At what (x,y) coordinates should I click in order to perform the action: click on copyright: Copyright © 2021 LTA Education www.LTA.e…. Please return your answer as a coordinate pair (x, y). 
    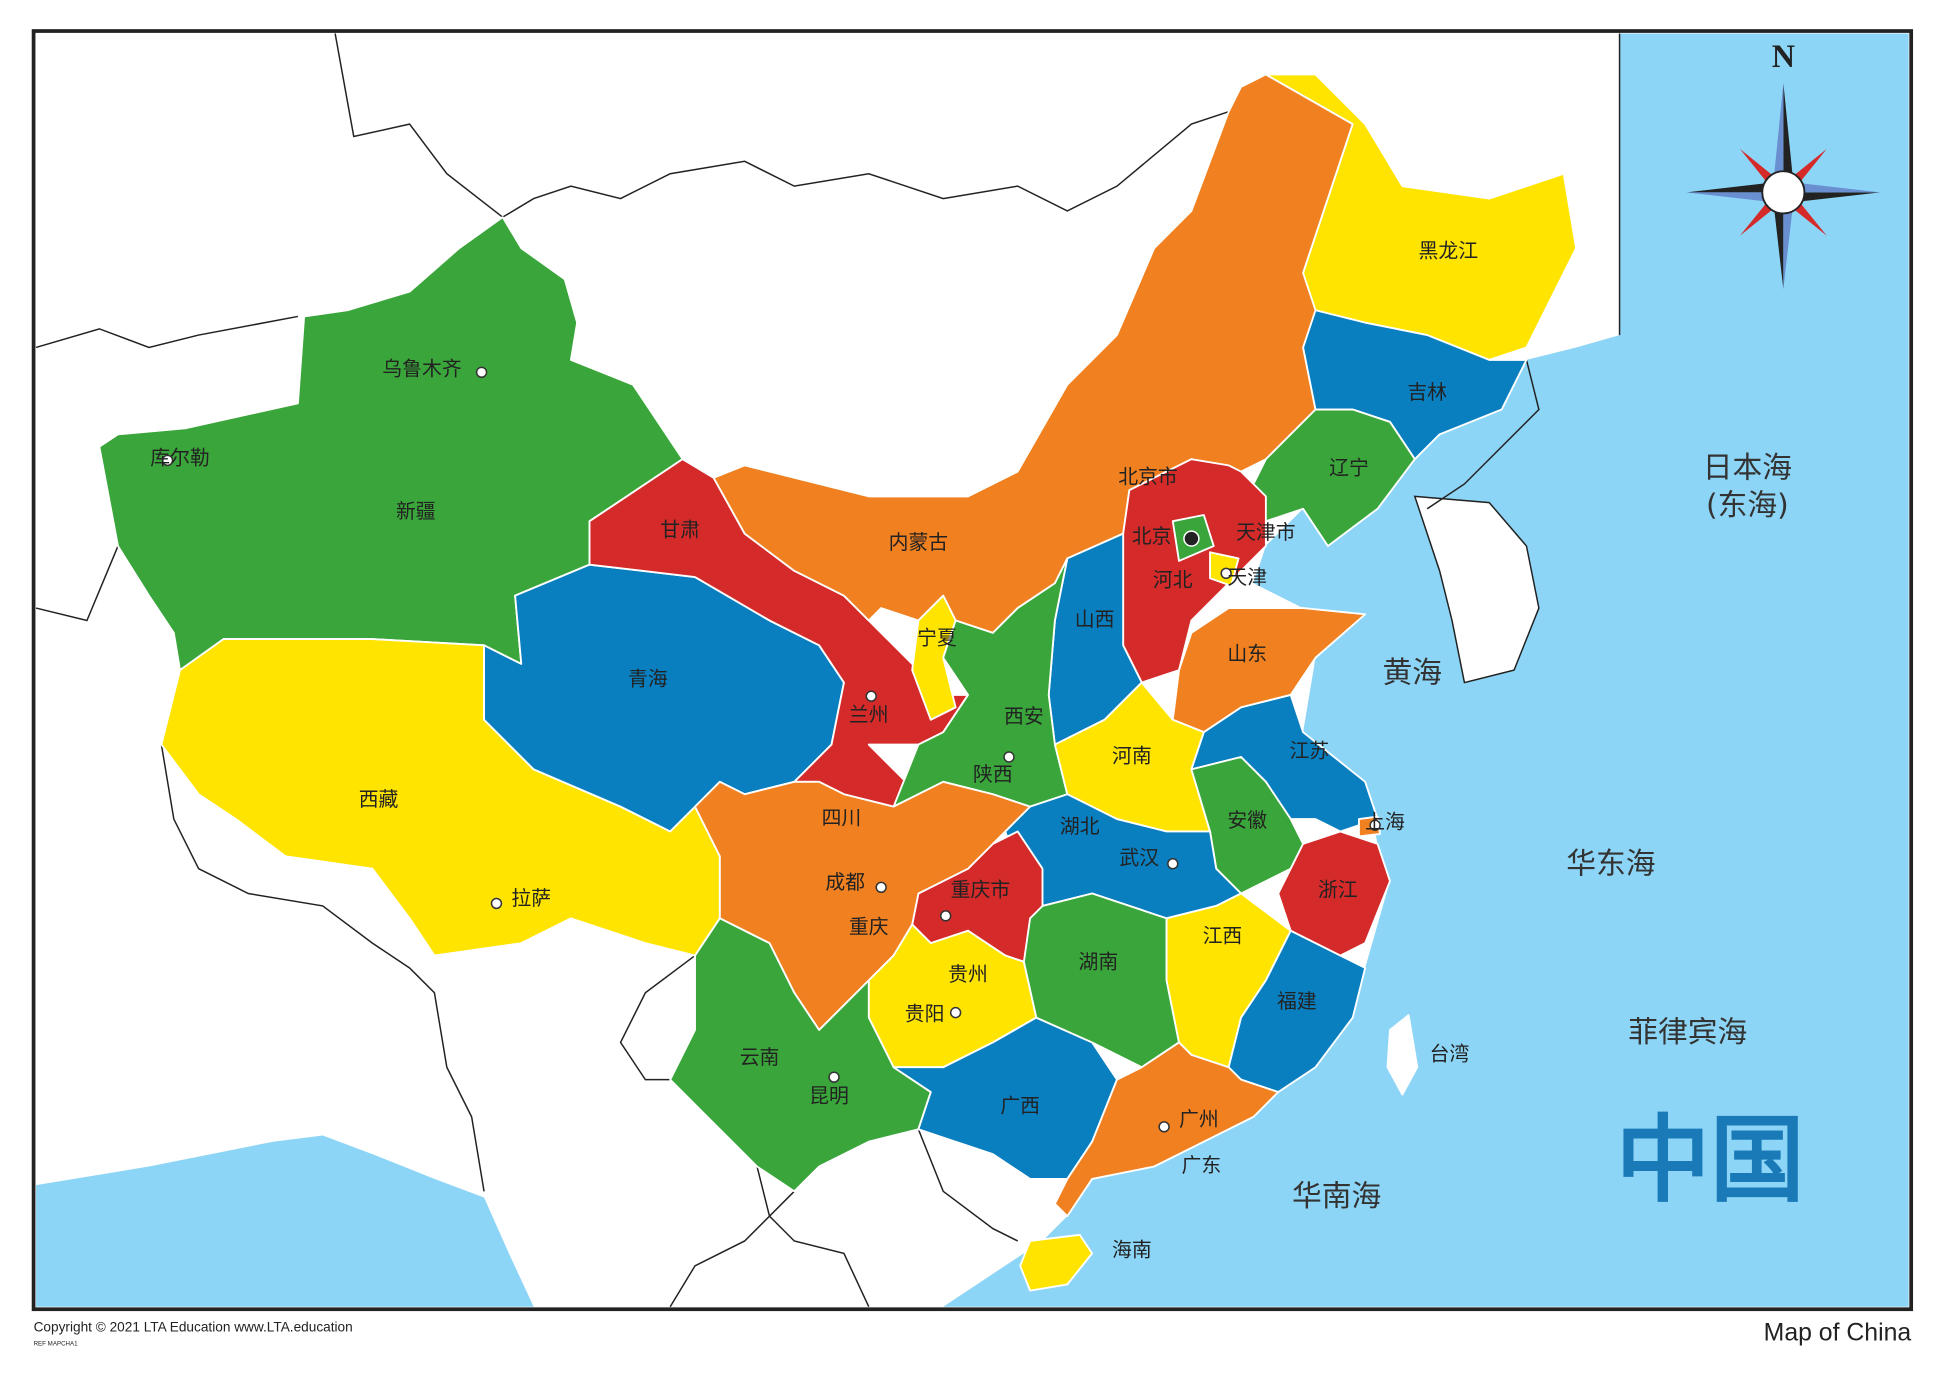
    Looking at the image, I should click on (193, 1326).